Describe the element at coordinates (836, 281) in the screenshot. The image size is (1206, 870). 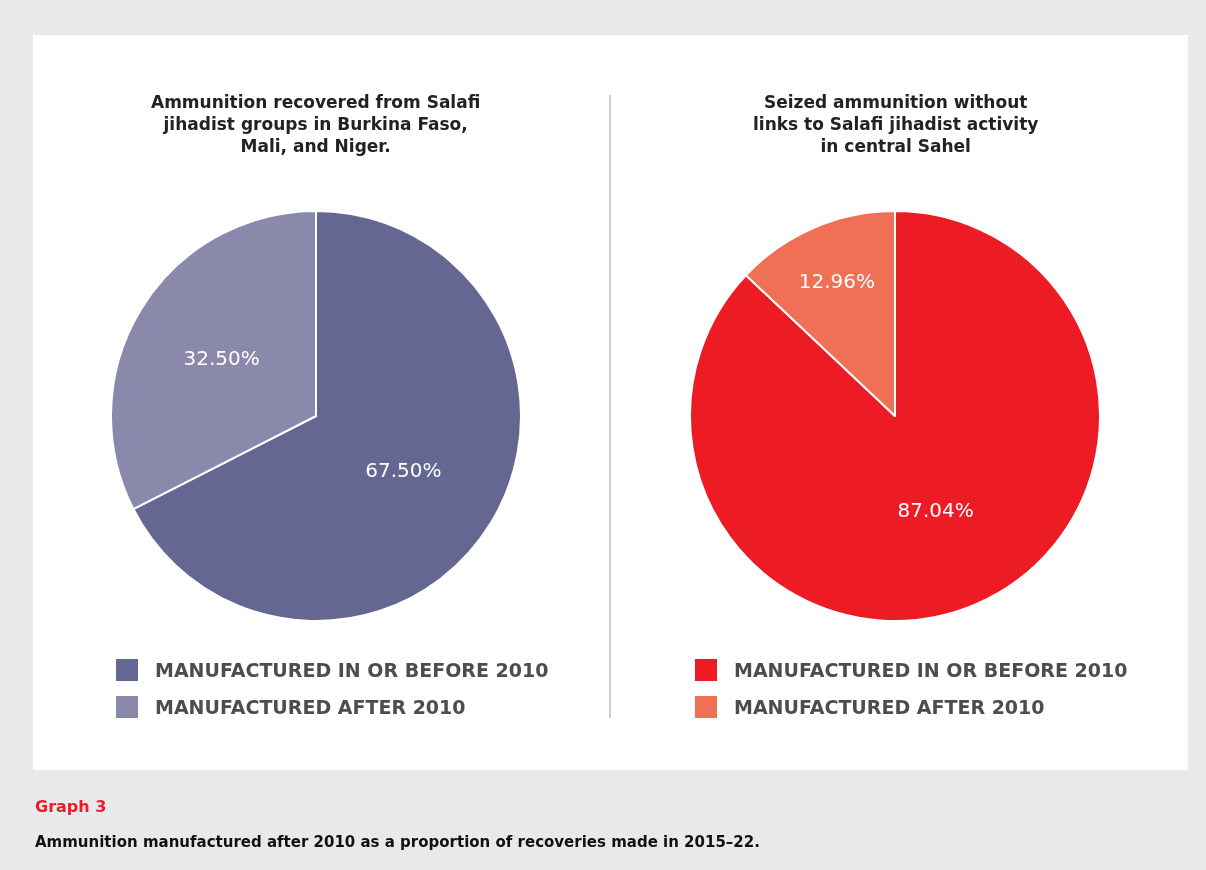
I see `data-label: 12.96%` at that location.